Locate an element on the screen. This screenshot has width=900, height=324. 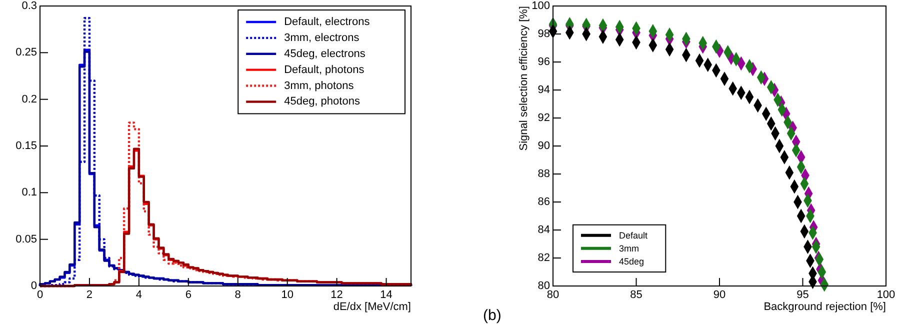
y-tick-label: 100 is located at coordinates (541, 6).